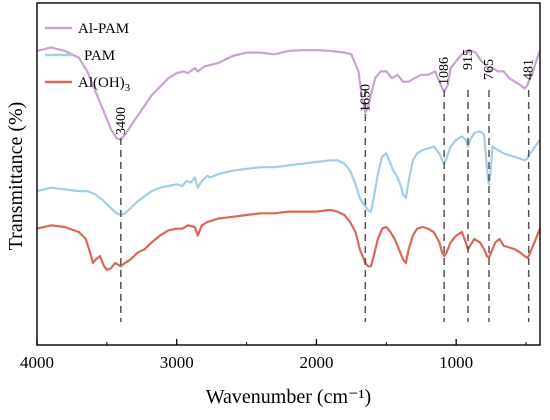 This screenshot has width=550, height=420. Describe the element at coordinates (121, 121) in the screenshot. I see `peak-label-3400: 3400` at that location.